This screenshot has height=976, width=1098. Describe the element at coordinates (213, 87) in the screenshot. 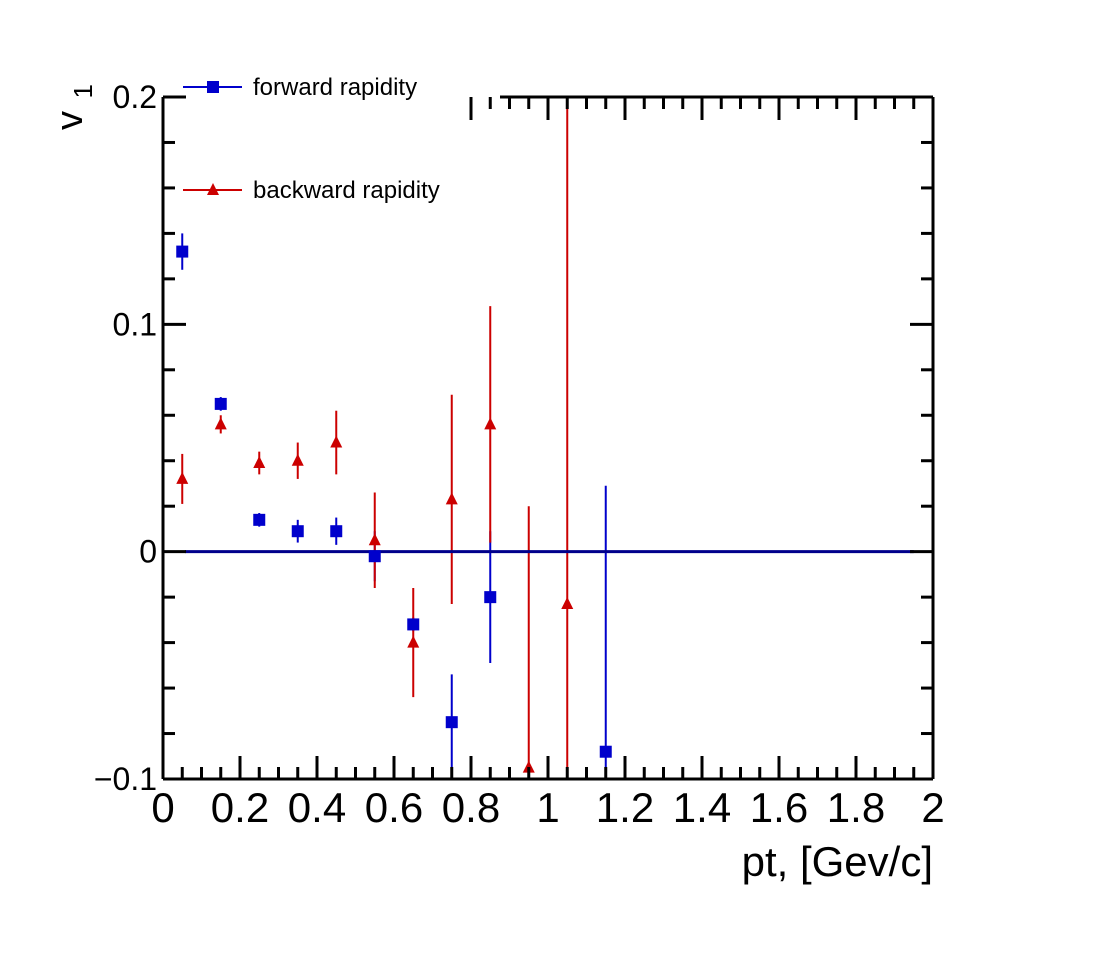

I see `legend-square-marker` at that location.